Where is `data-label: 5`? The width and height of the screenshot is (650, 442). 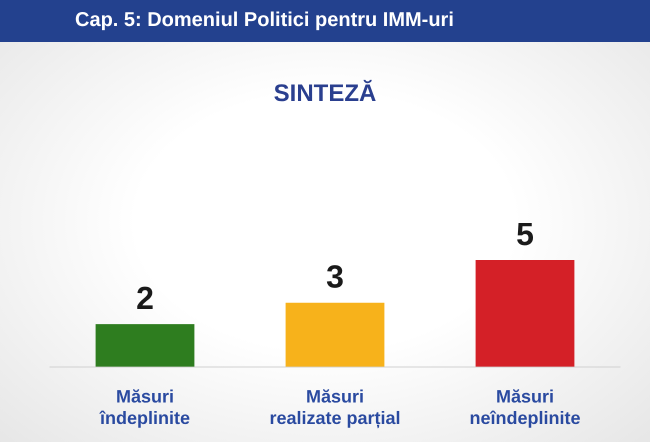 data-label: 5 is located at coordinates (525, 234).